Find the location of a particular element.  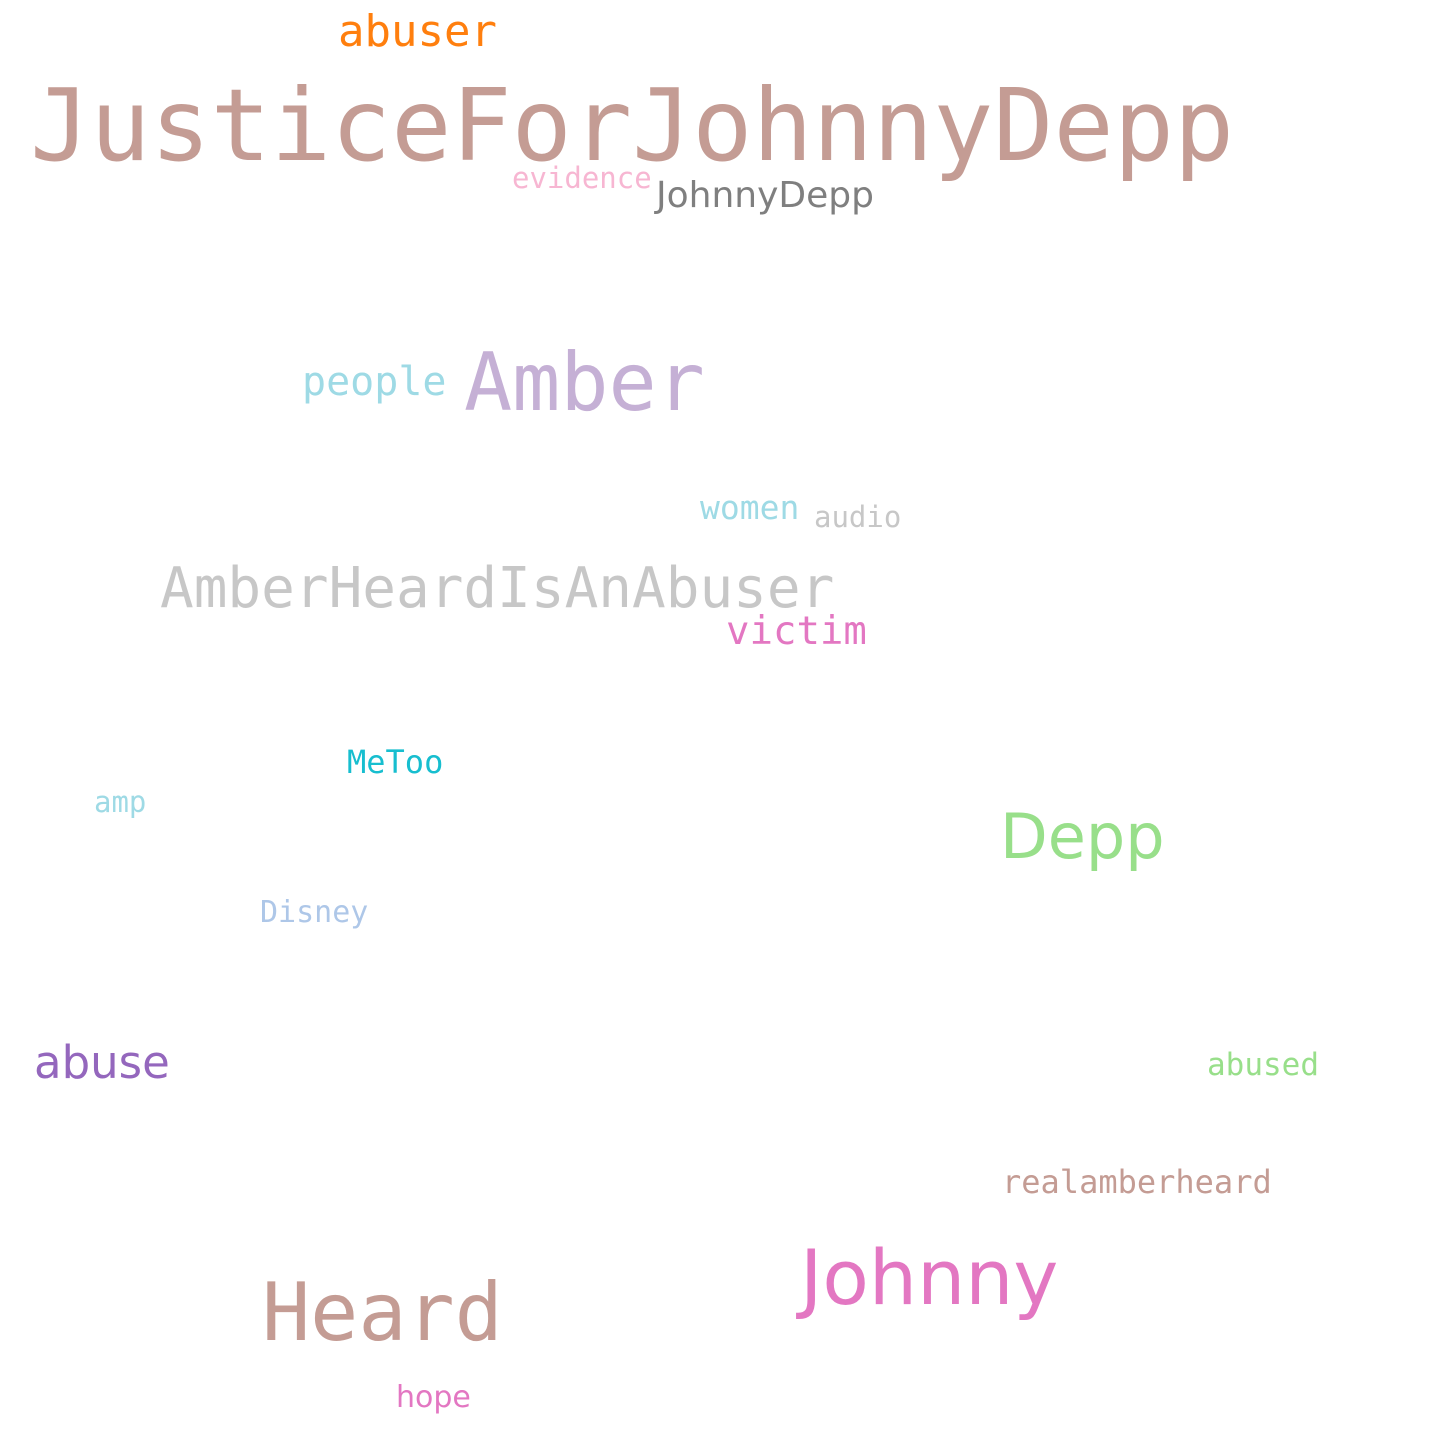

word-metoo: MeToo is located at coordinates (395, 762).